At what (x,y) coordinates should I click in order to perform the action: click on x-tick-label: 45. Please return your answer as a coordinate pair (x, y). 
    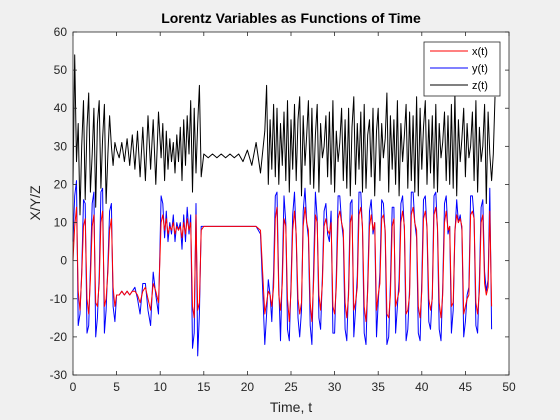
    Looking at the image, I should click on (466, 387).